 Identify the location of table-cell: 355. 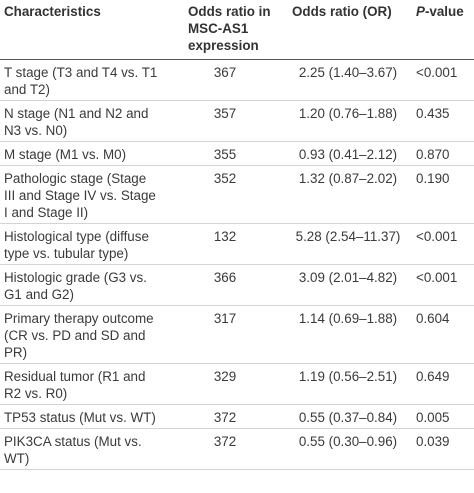
(225, 153).